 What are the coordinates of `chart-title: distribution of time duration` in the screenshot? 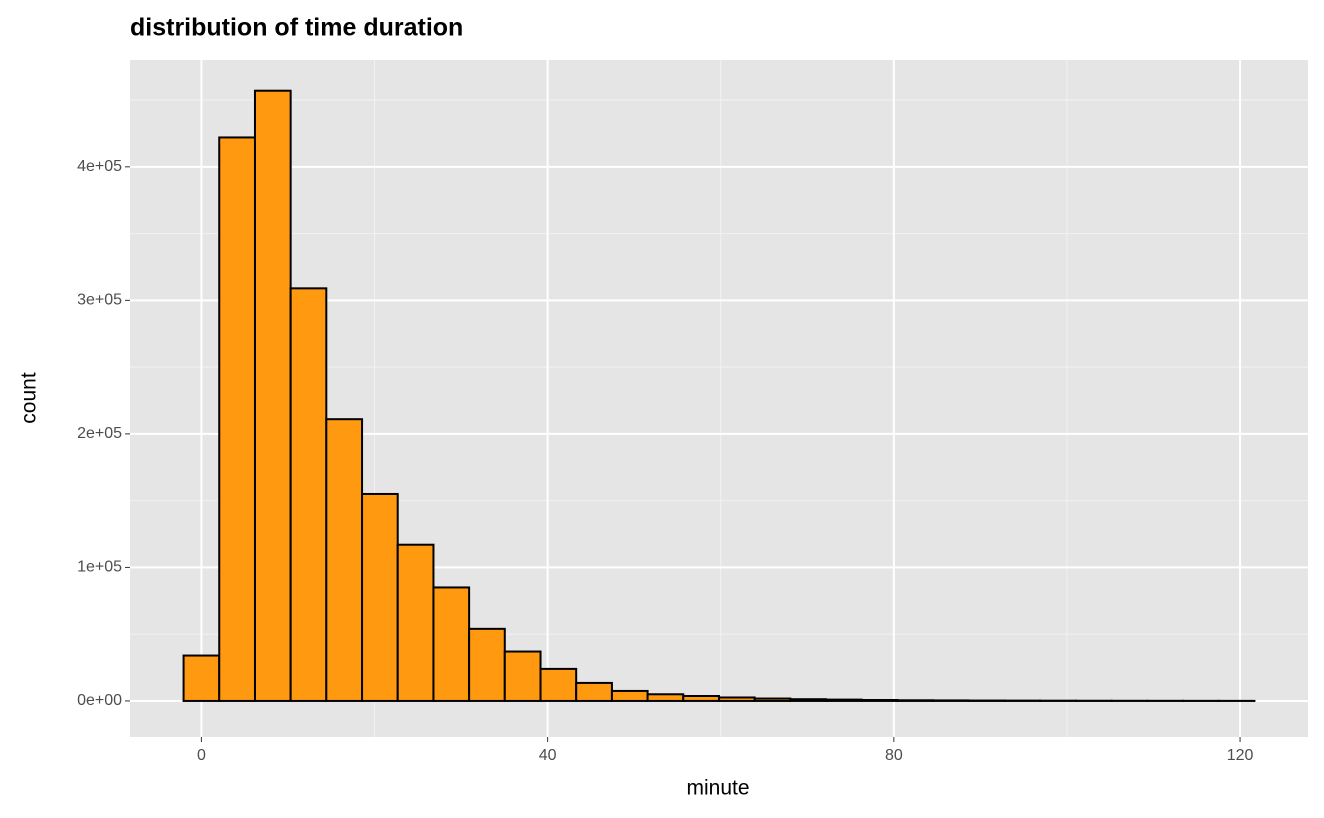 It's located at (296, 28).